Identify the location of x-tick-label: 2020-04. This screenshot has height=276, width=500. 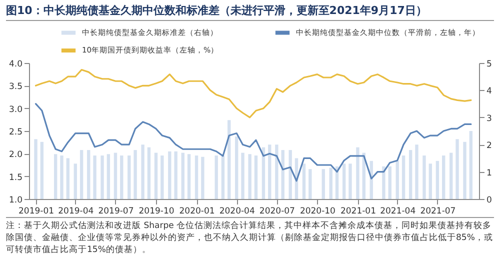
(237, 211).